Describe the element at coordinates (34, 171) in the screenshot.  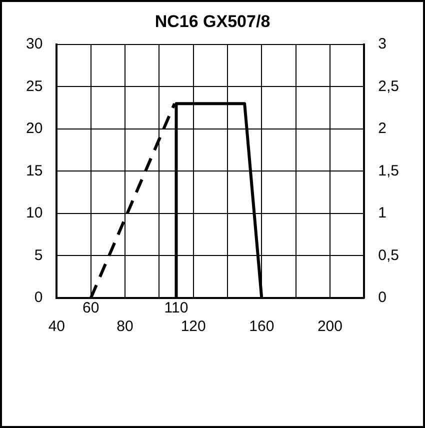
I see `y-tick-label: 15` at that location.